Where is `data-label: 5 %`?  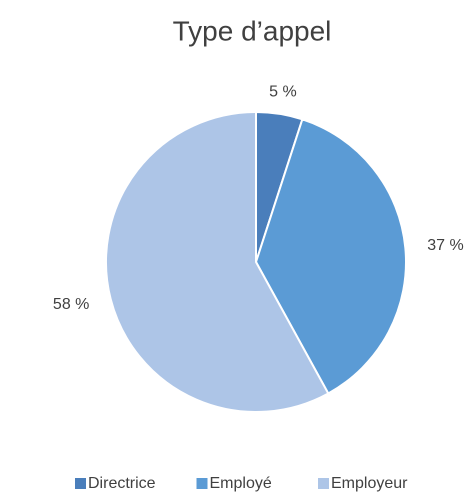
data-label: 5 % is located at coordinates (283, 91).